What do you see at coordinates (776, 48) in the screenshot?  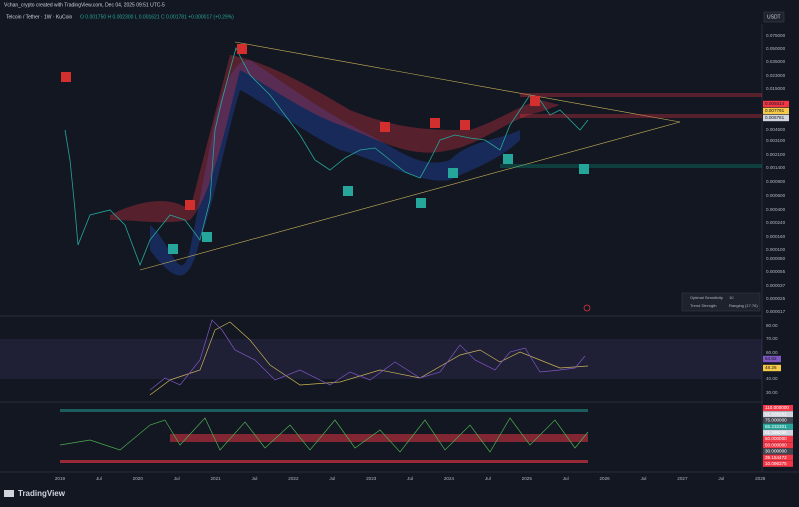 I see `price-label: 0.050000` at bounding box center [776, 48].